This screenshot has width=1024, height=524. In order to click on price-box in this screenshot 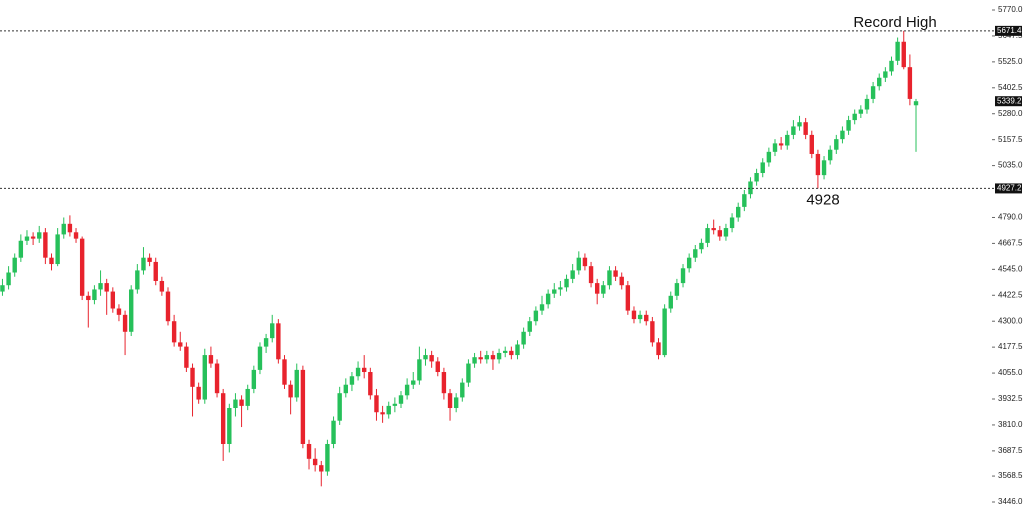, I will do `click(1008, 188)`.